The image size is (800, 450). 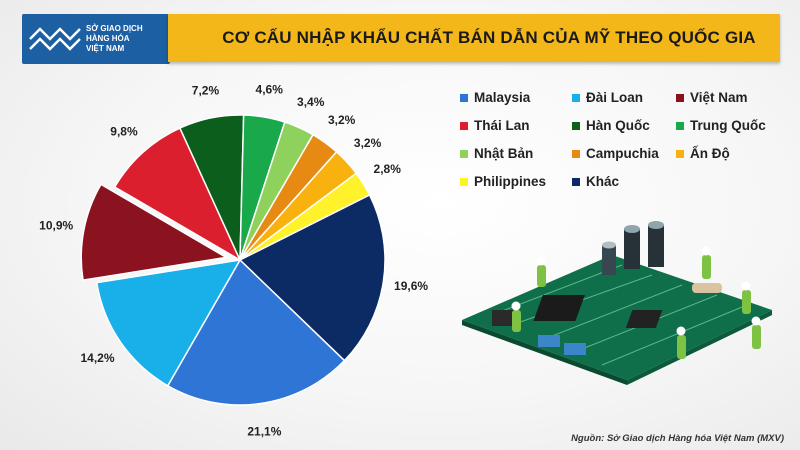 I want to click on legend-label: Philippines, so click(x=510, y=181).